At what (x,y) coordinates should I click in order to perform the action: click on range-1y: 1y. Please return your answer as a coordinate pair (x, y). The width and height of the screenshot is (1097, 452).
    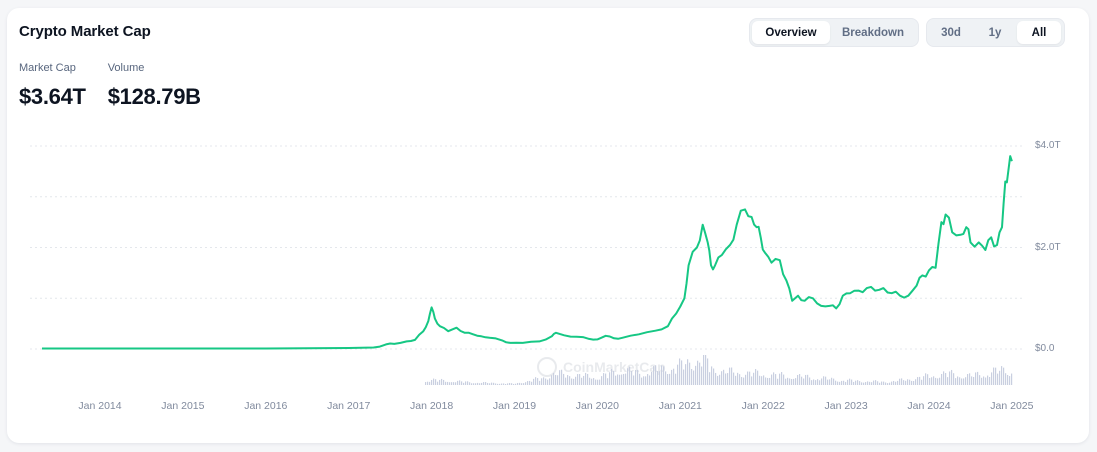
    Looking at the image, I should click on (995, 32).